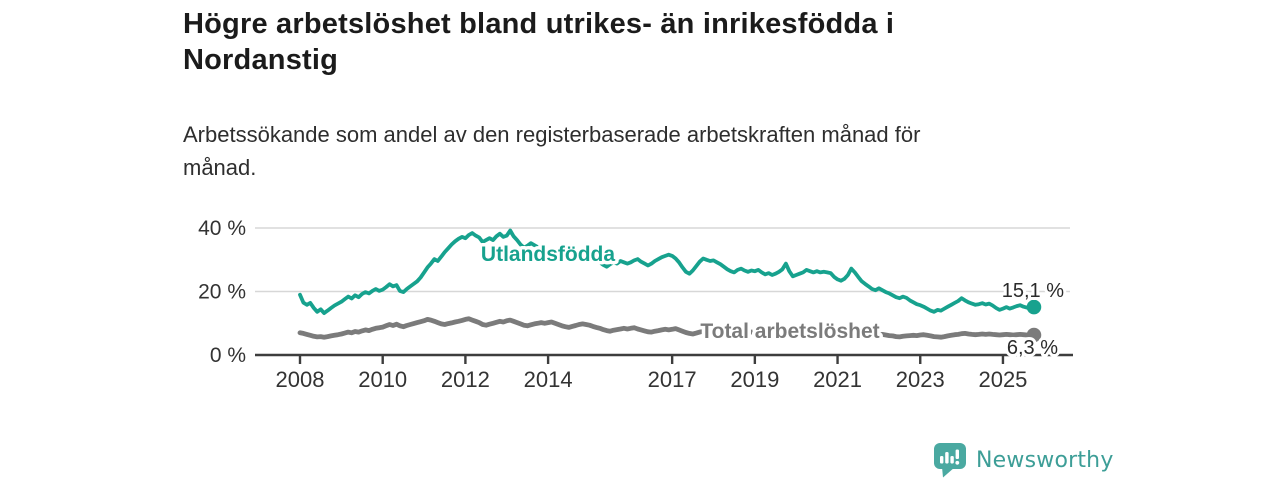 The image size is (1280, 480). Describe the element at coordinates (465, 379) in the screenshot. I see `x-axis-tick-label: 2012` at that location.